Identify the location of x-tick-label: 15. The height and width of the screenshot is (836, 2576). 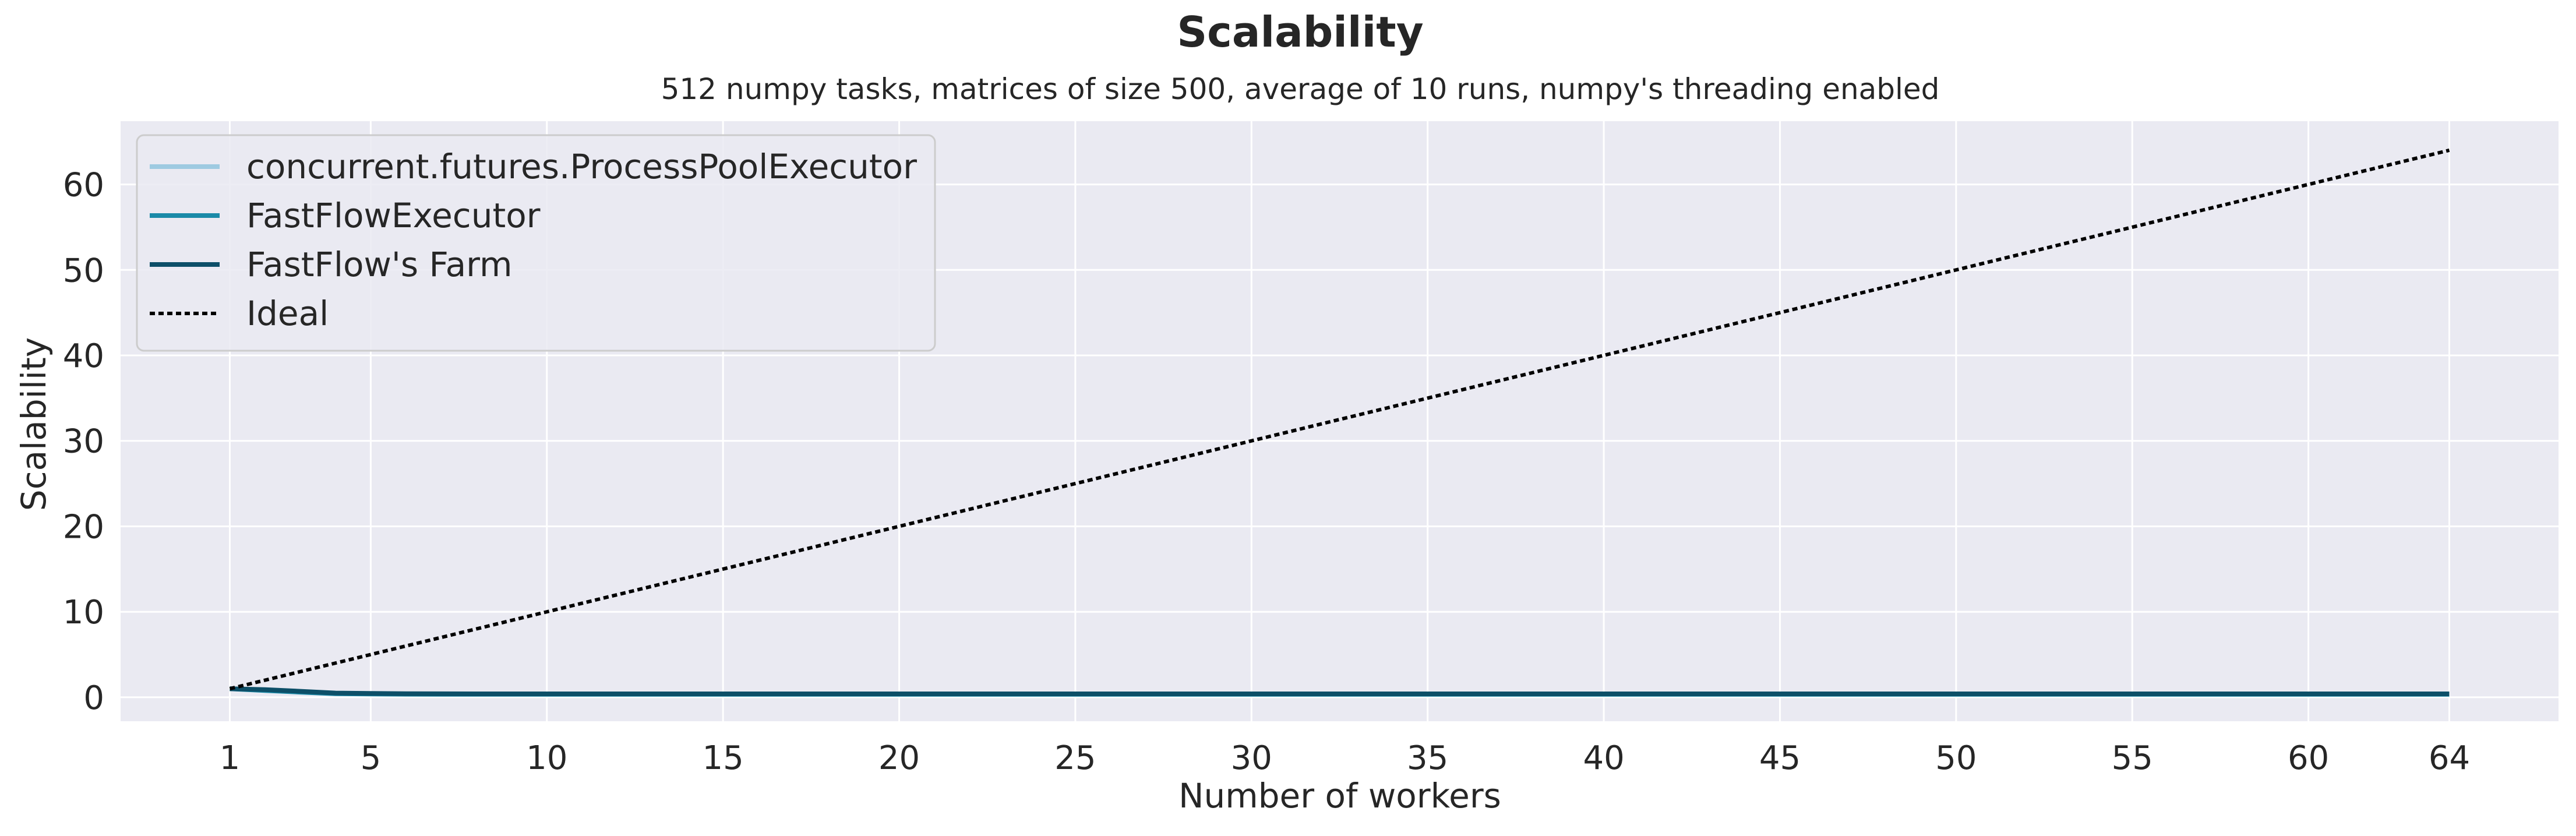
(723, 758).